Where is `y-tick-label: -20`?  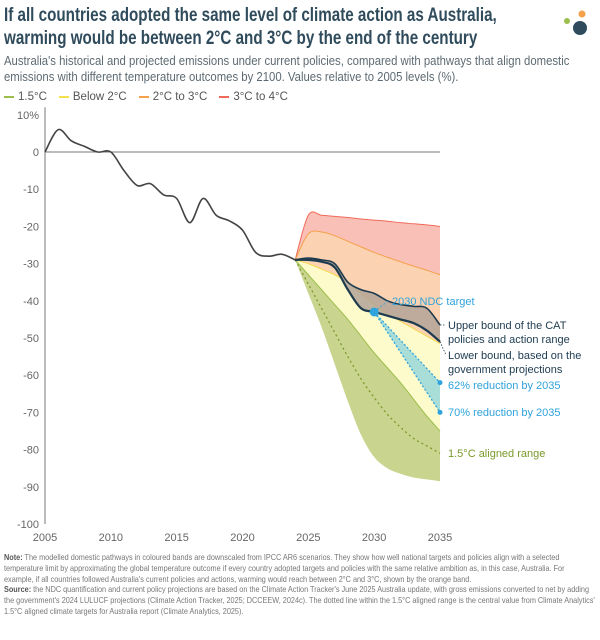 y-tick-label: -20 is located at coordinates (31, 227).